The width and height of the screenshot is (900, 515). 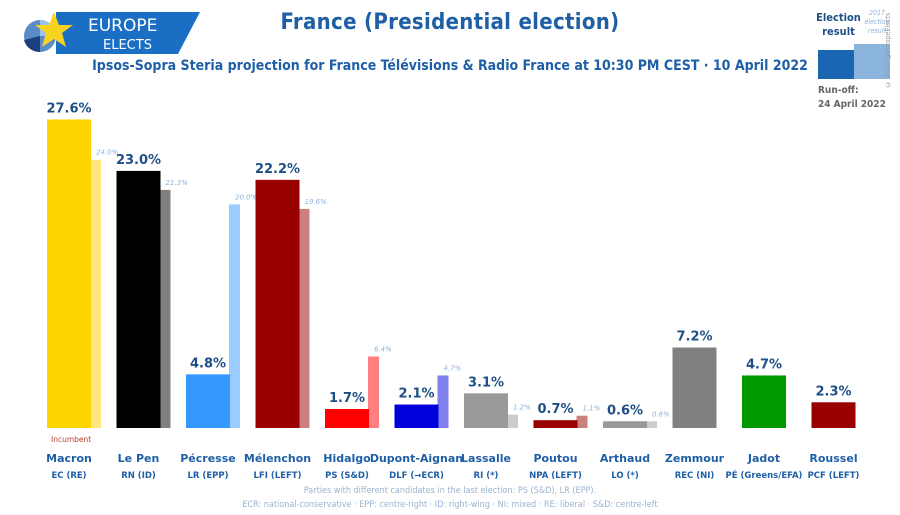 I want to click on party-label: PÉ (Greens/EFA), so click(x=764, y=475).